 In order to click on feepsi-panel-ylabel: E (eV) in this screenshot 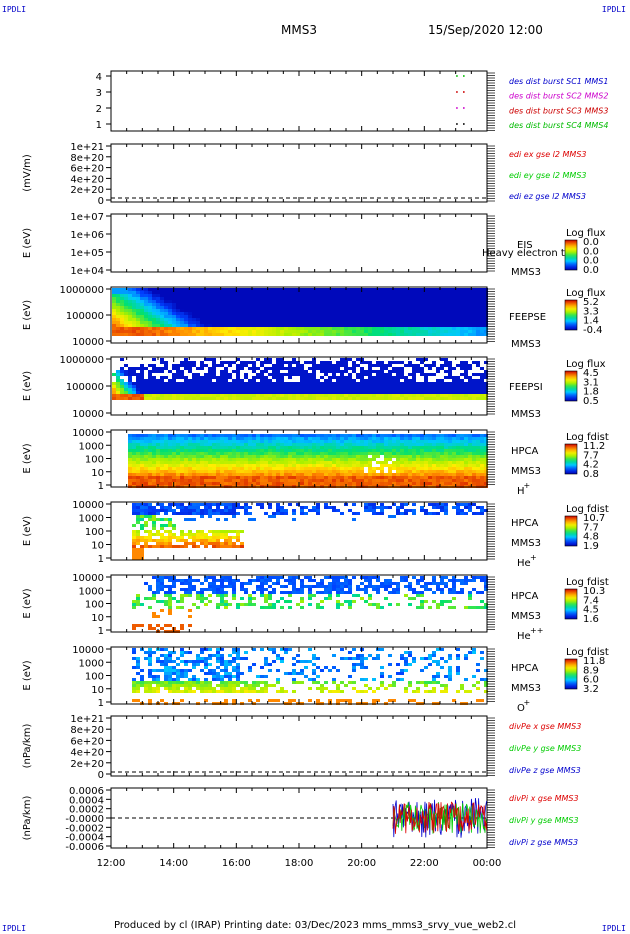, I will do `click(27, 386)`.